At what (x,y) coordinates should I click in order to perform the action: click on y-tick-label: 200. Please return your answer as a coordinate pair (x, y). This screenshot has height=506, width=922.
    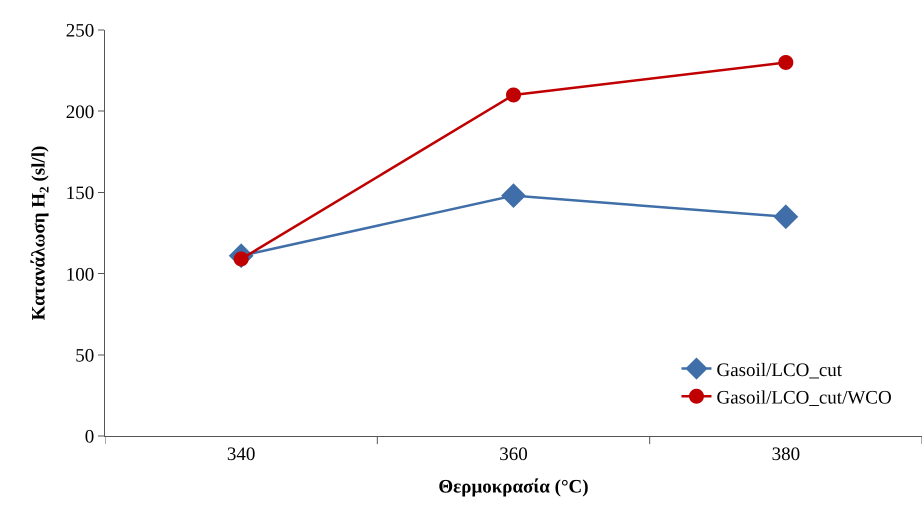
    Looking at the image, I should click on (80, 112).